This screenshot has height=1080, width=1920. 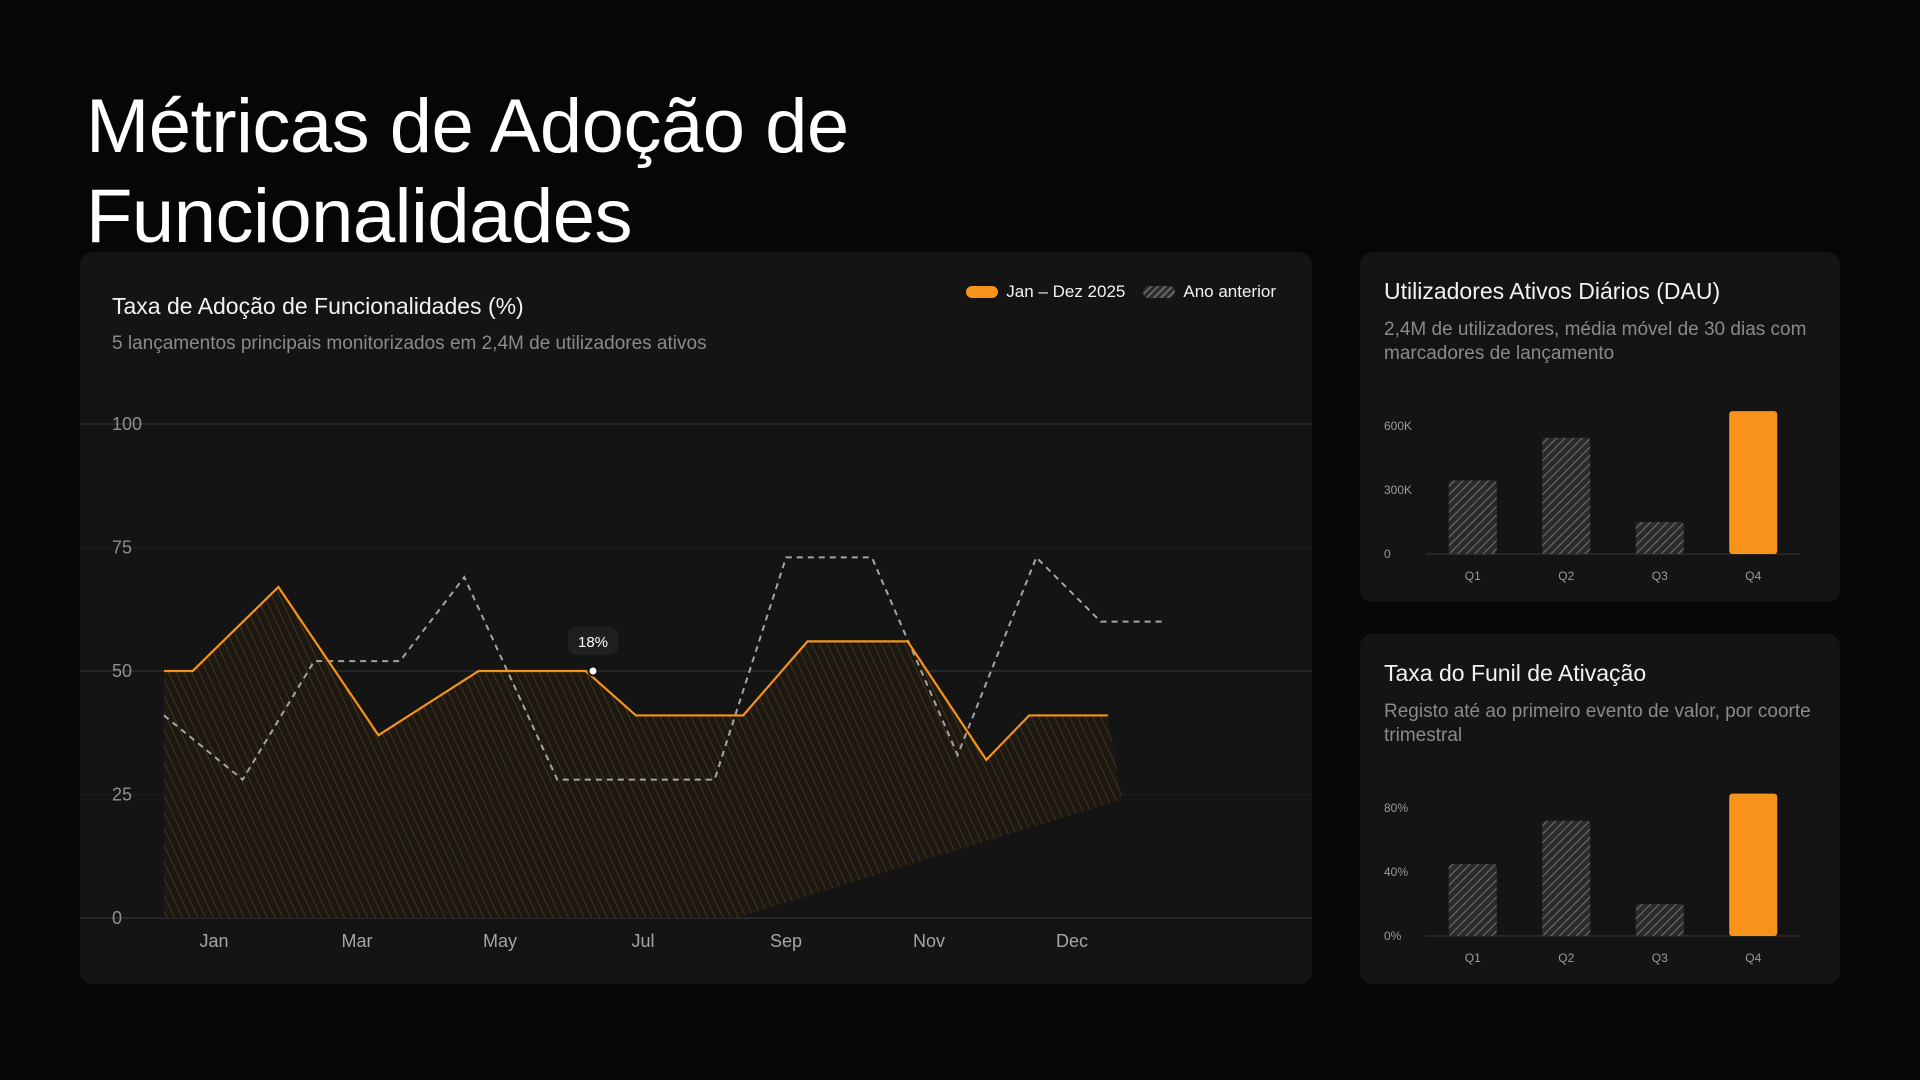 I want to click on legend-previous: Ano anterior, so click(x=1209, y=292).